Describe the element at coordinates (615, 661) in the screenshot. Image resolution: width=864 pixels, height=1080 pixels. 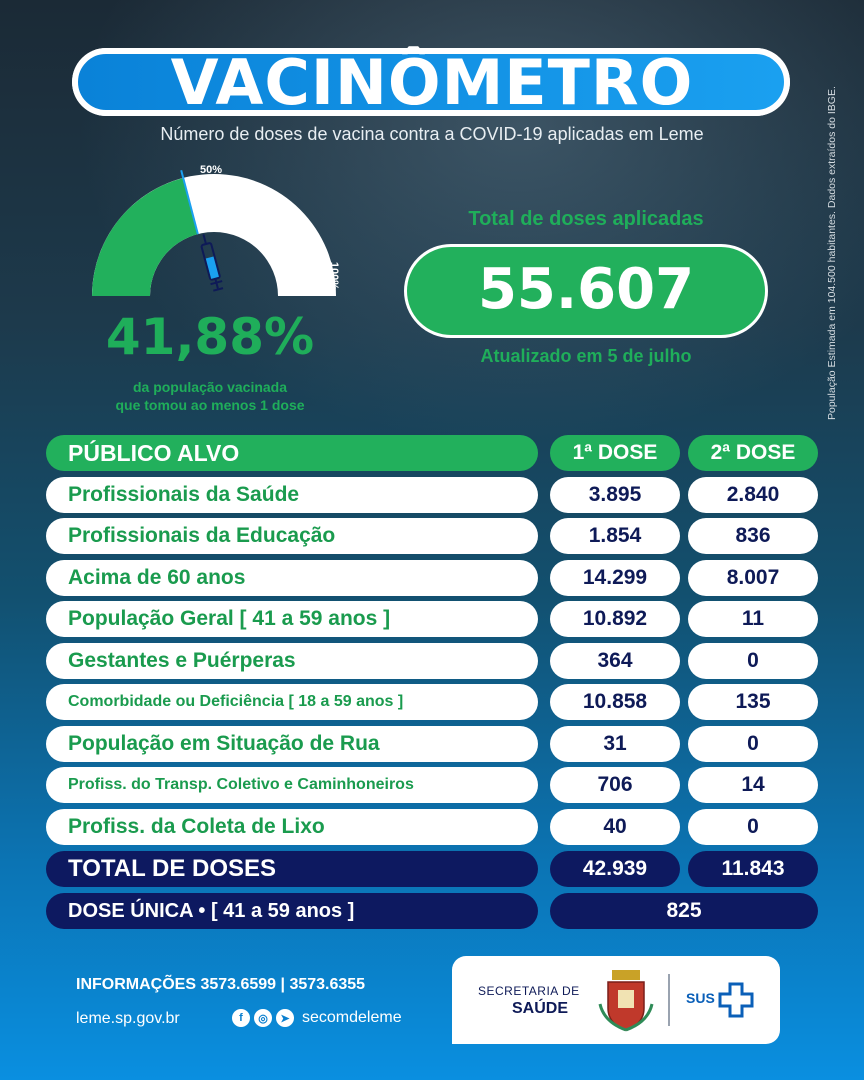
I see `row-dose1: 364` at that location.